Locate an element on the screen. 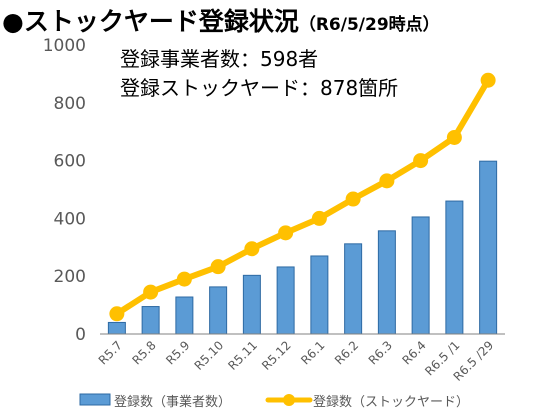  y-tick-label: 800 is located at coordinates (70, 104).